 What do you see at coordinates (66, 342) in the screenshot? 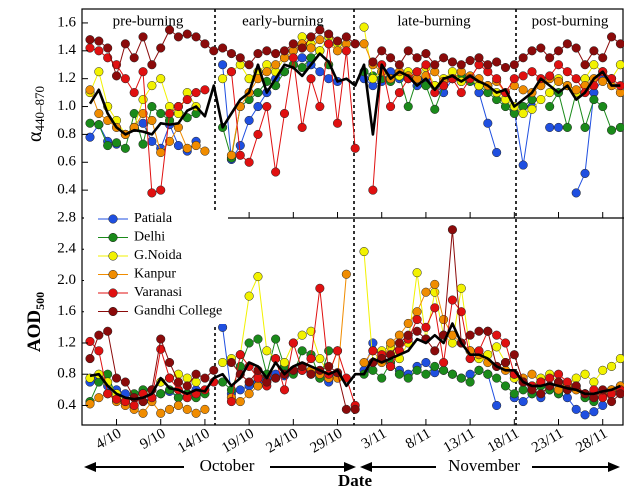
I see `y-tick-label: 1.2` at bounding box center [66, 342].